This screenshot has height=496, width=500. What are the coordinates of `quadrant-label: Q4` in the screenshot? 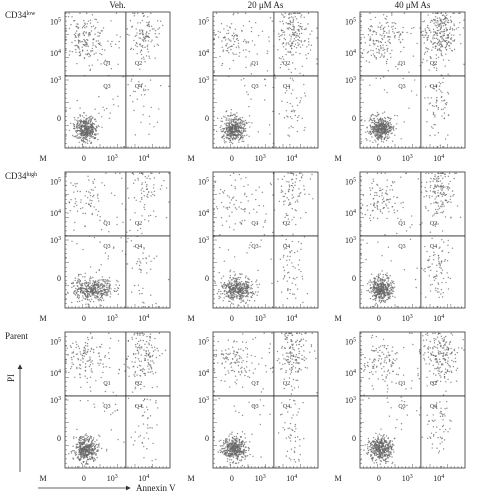 It's located at (286, 87).